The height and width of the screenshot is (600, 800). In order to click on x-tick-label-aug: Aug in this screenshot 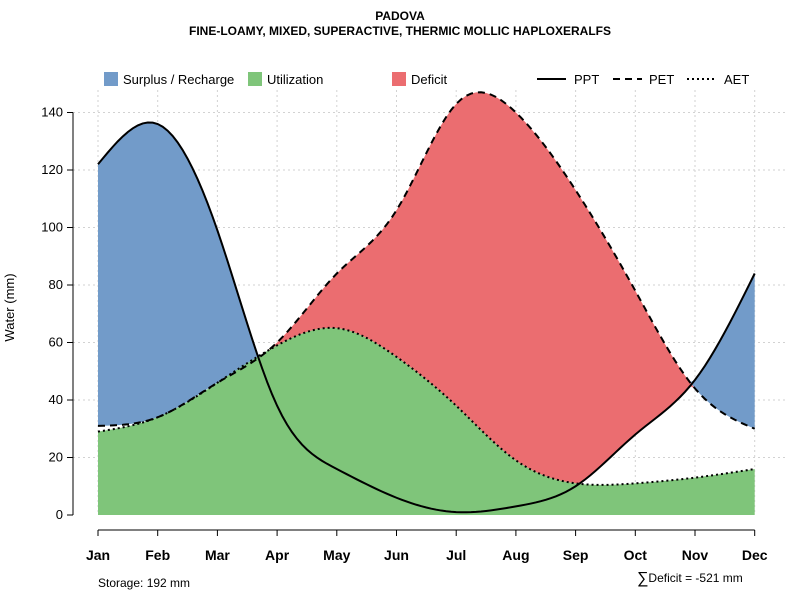, I will do `click(515, 555)`.